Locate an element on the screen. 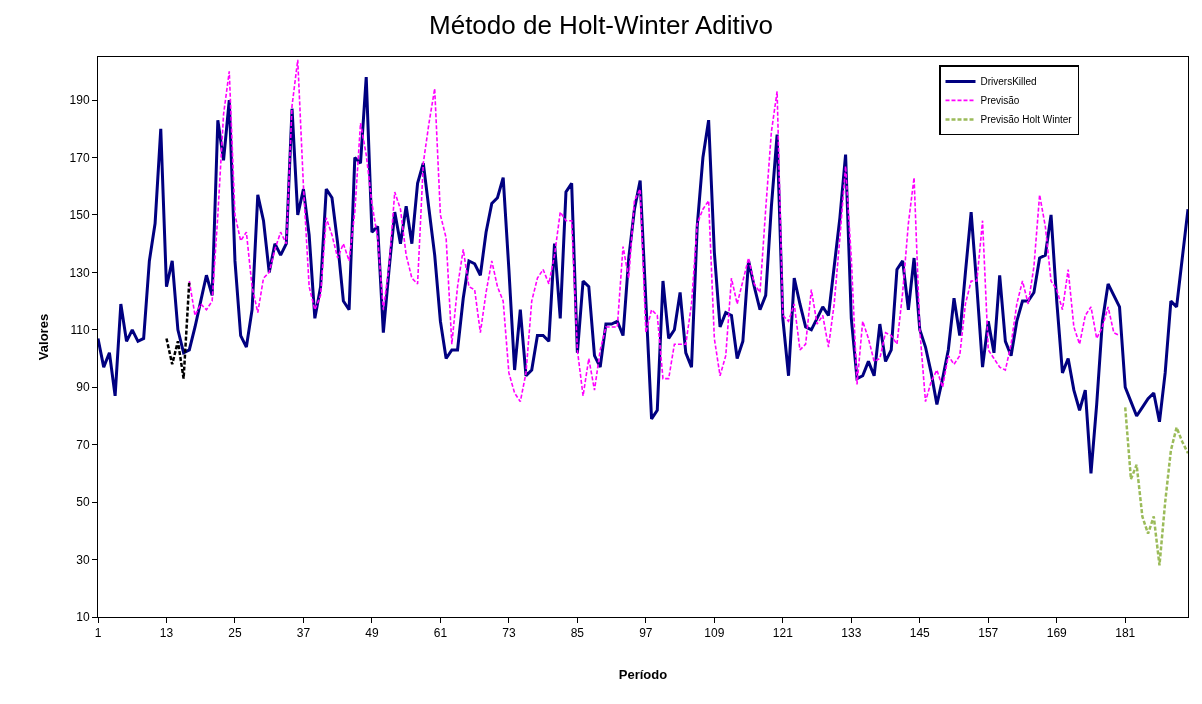  x-tick-label: 145 is located at coordinates (920, 633).